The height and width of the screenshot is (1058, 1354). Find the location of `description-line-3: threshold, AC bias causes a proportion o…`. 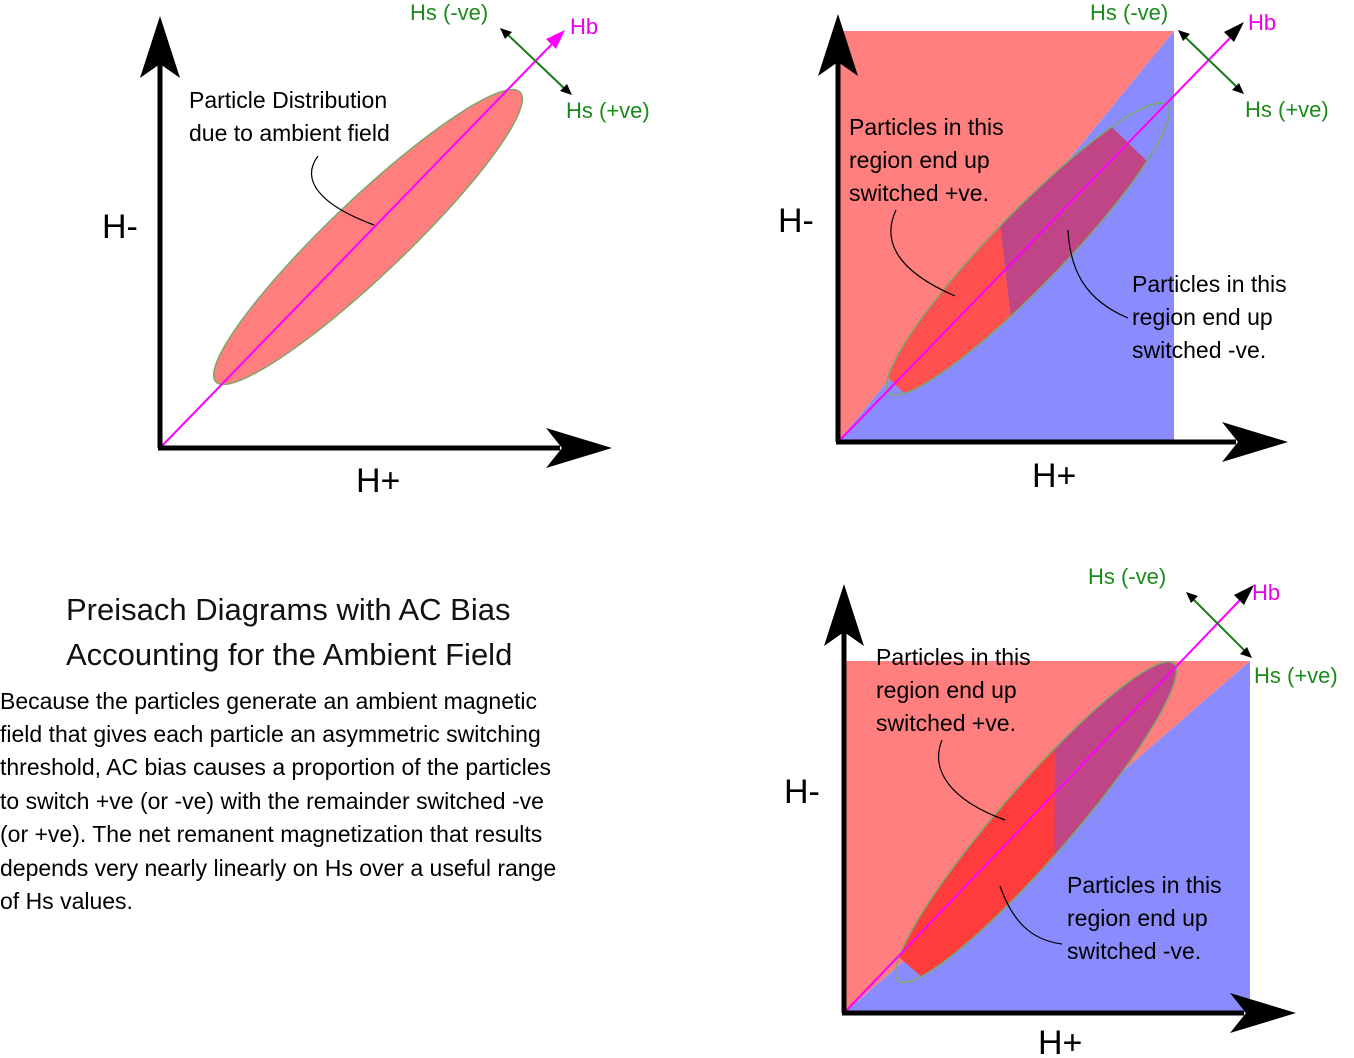

description-line-3: threshold, AC bias causes a proportion o… is located at coordinates (275, 767).